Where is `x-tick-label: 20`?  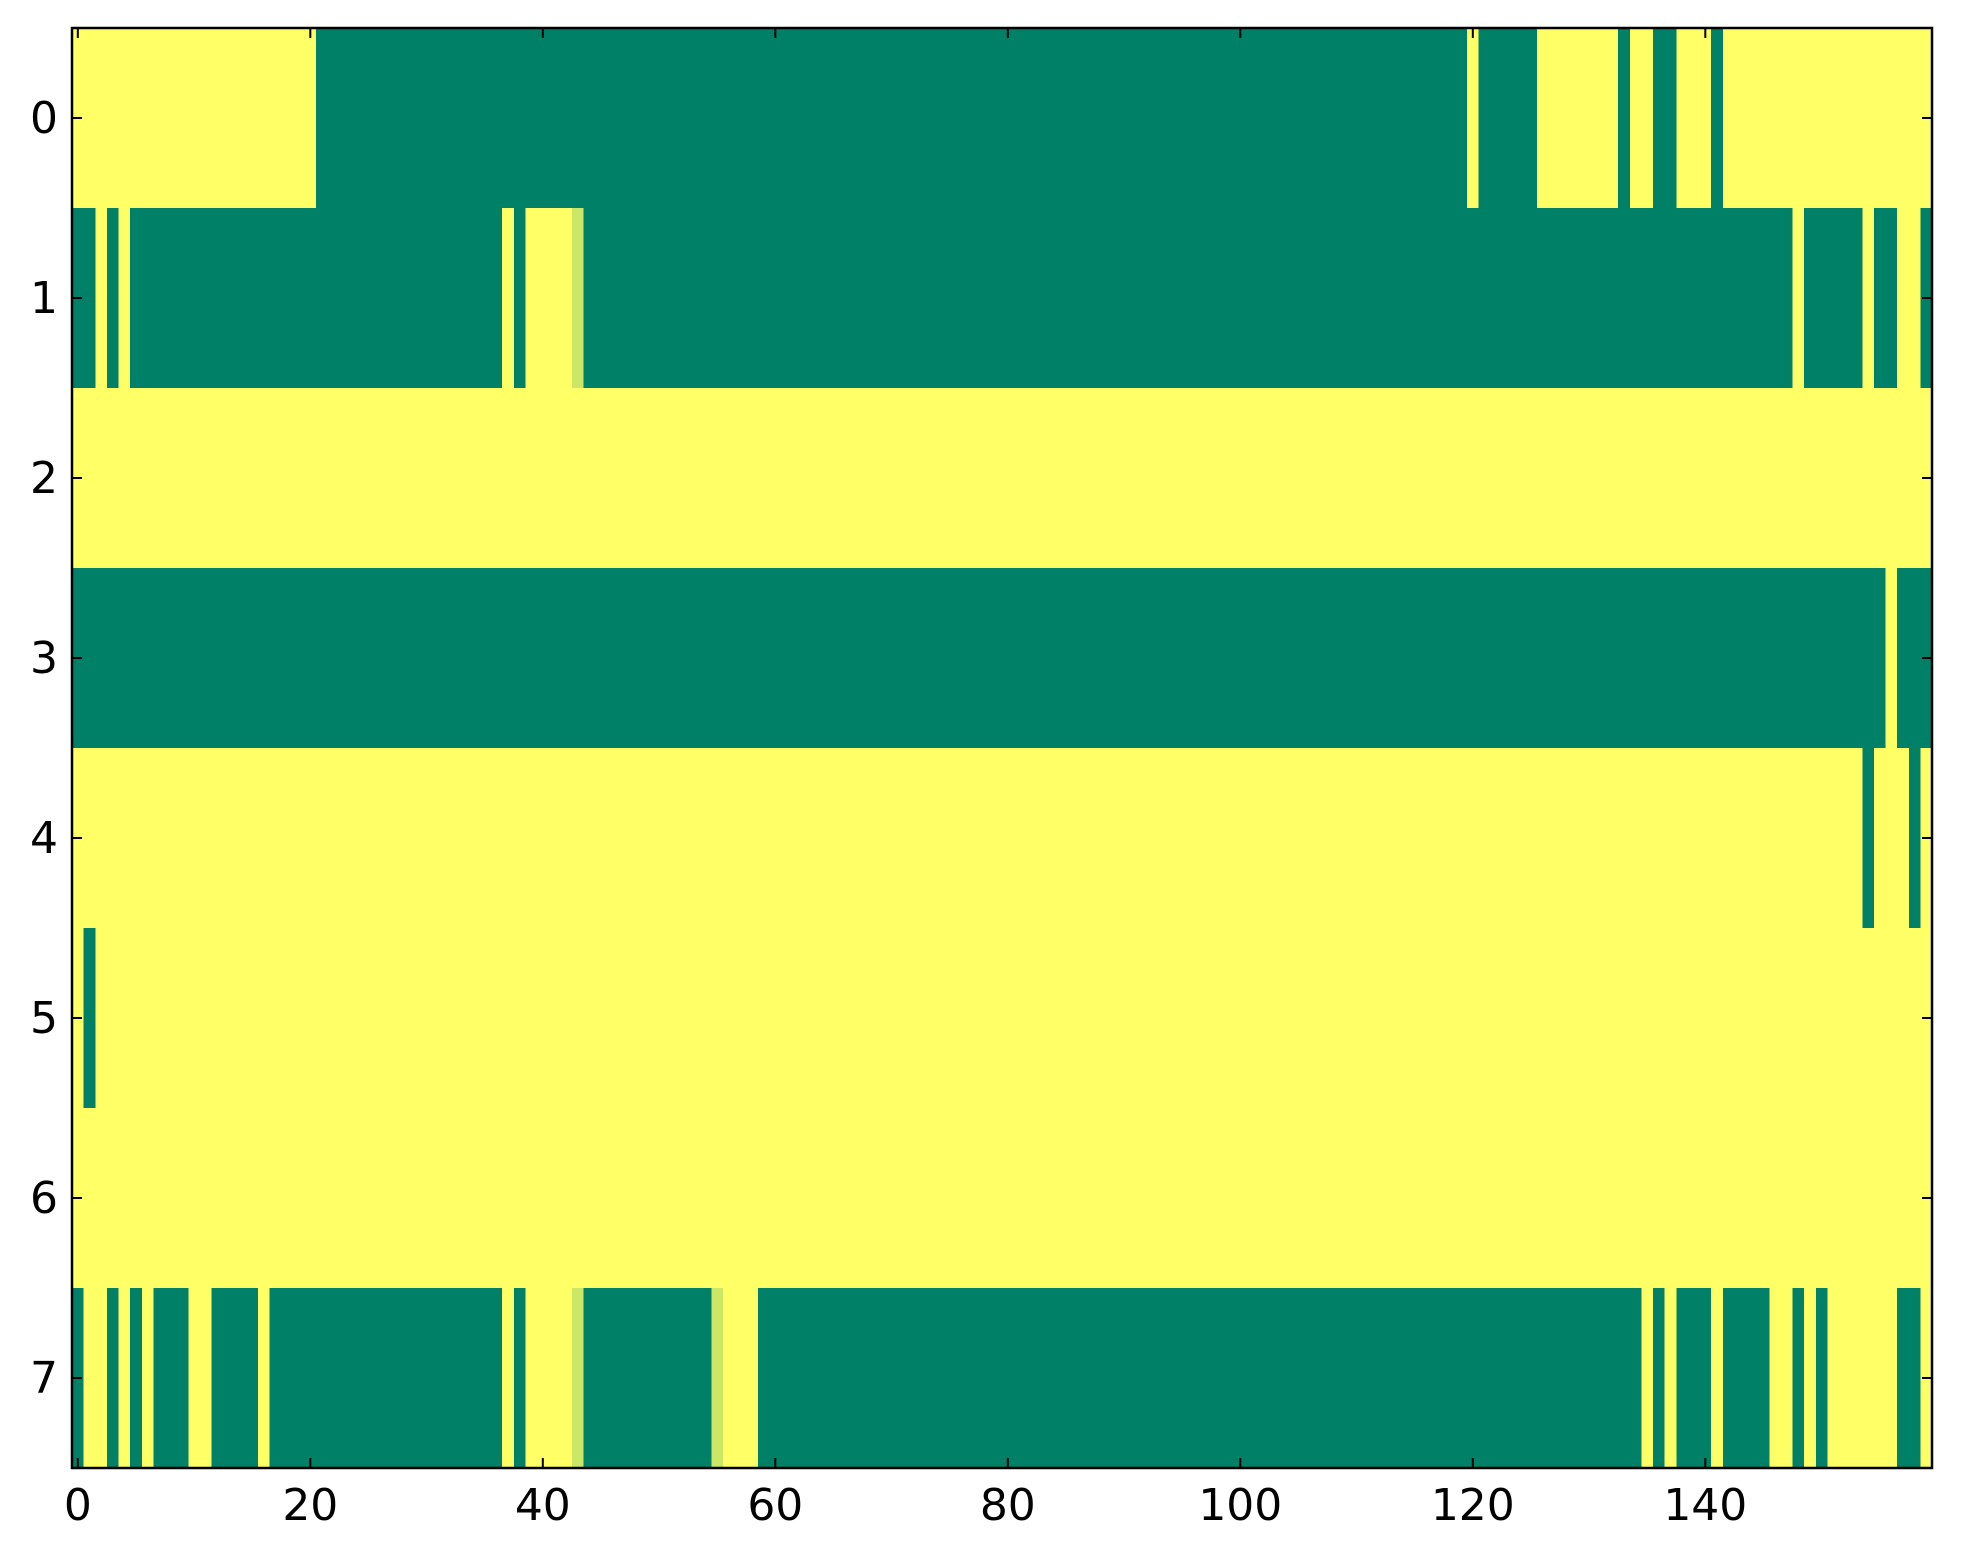
x-tick-label: 20 is located at coordinates (310, 1505).